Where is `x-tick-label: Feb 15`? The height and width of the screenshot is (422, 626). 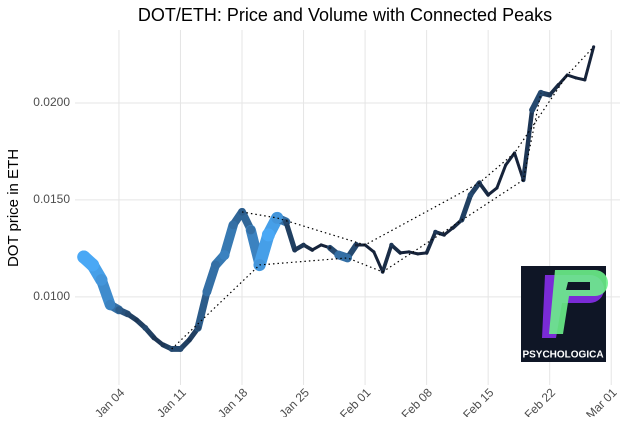
x-tick-label: Feb 15 is located at coordinates (478, 401).